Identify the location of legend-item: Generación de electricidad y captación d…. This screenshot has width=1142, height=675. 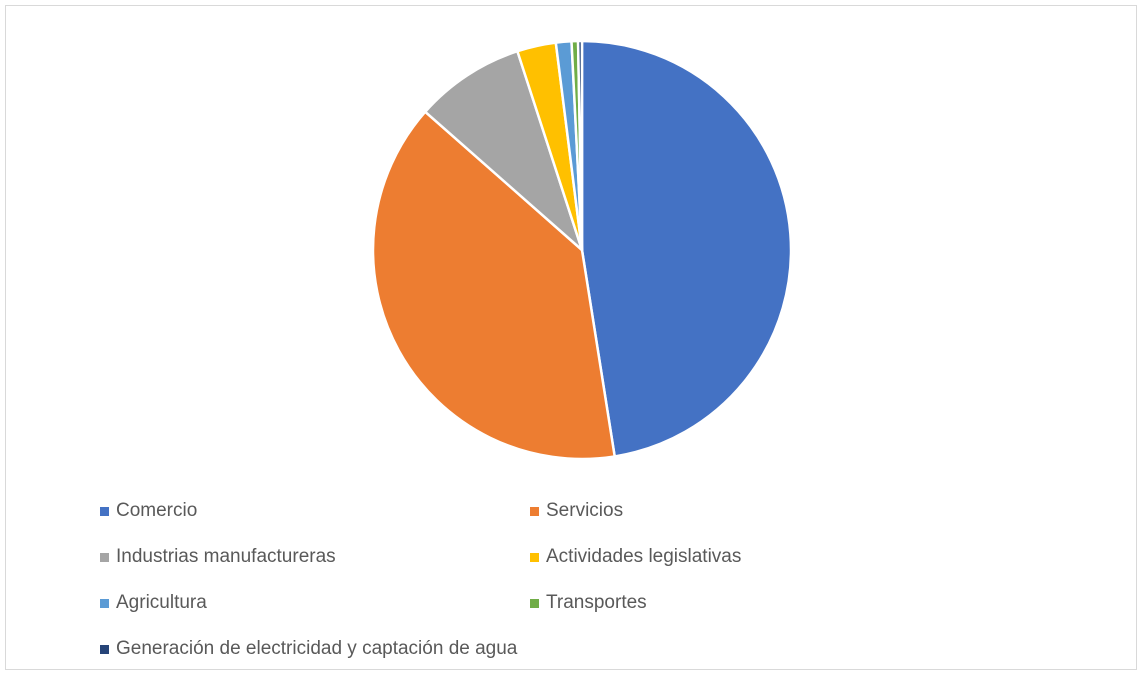
(315, 649).